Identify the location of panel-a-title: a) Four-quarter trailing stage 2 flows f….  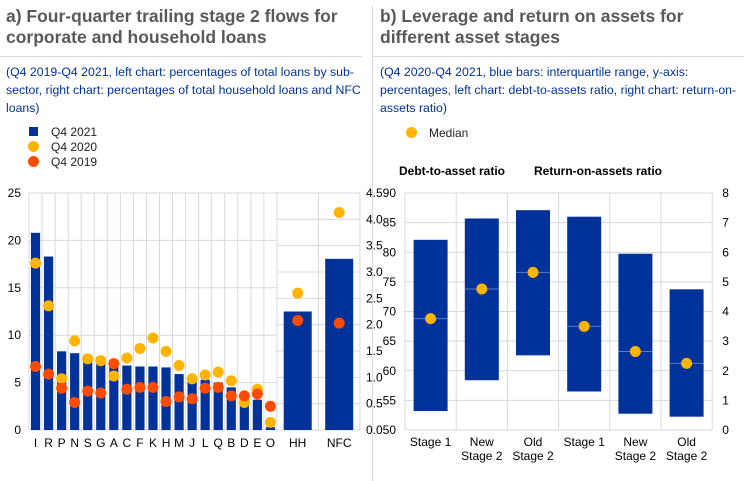
(172, 26).